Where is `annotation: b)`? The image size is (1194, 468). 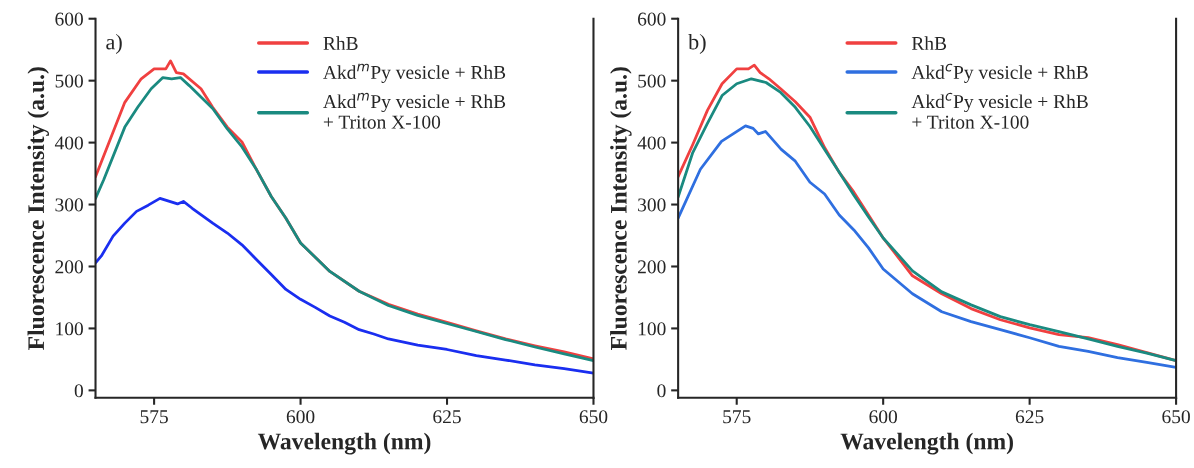 annotation: b) is located at coordinates (697, 44).